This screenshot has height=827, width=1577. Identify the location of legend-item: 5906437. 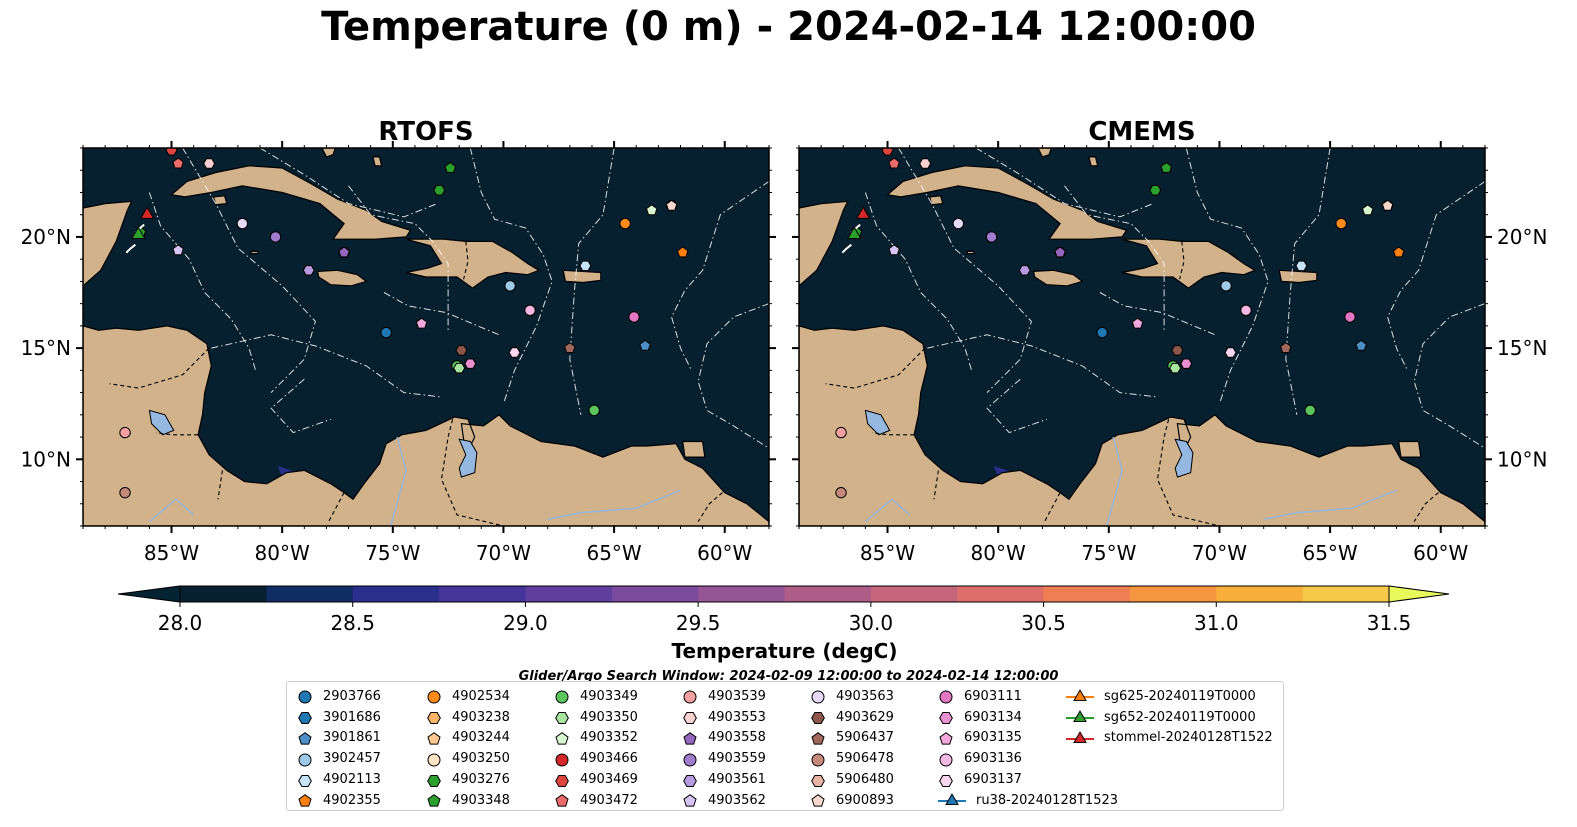
(851, 738).